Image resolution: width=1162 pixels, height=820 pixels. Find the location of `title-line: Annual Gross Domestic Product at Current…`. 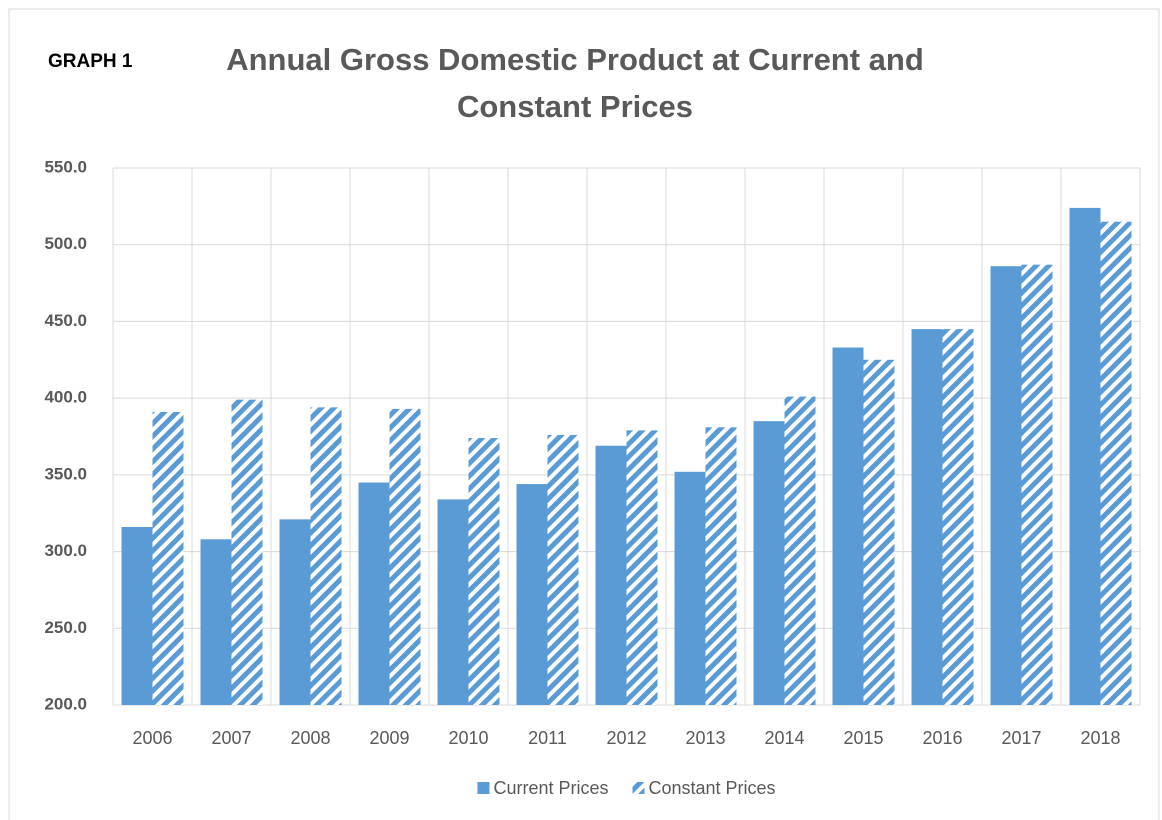

title-line: Annual Gross Domestic Product at Current… is located at coordinates (575, 59).